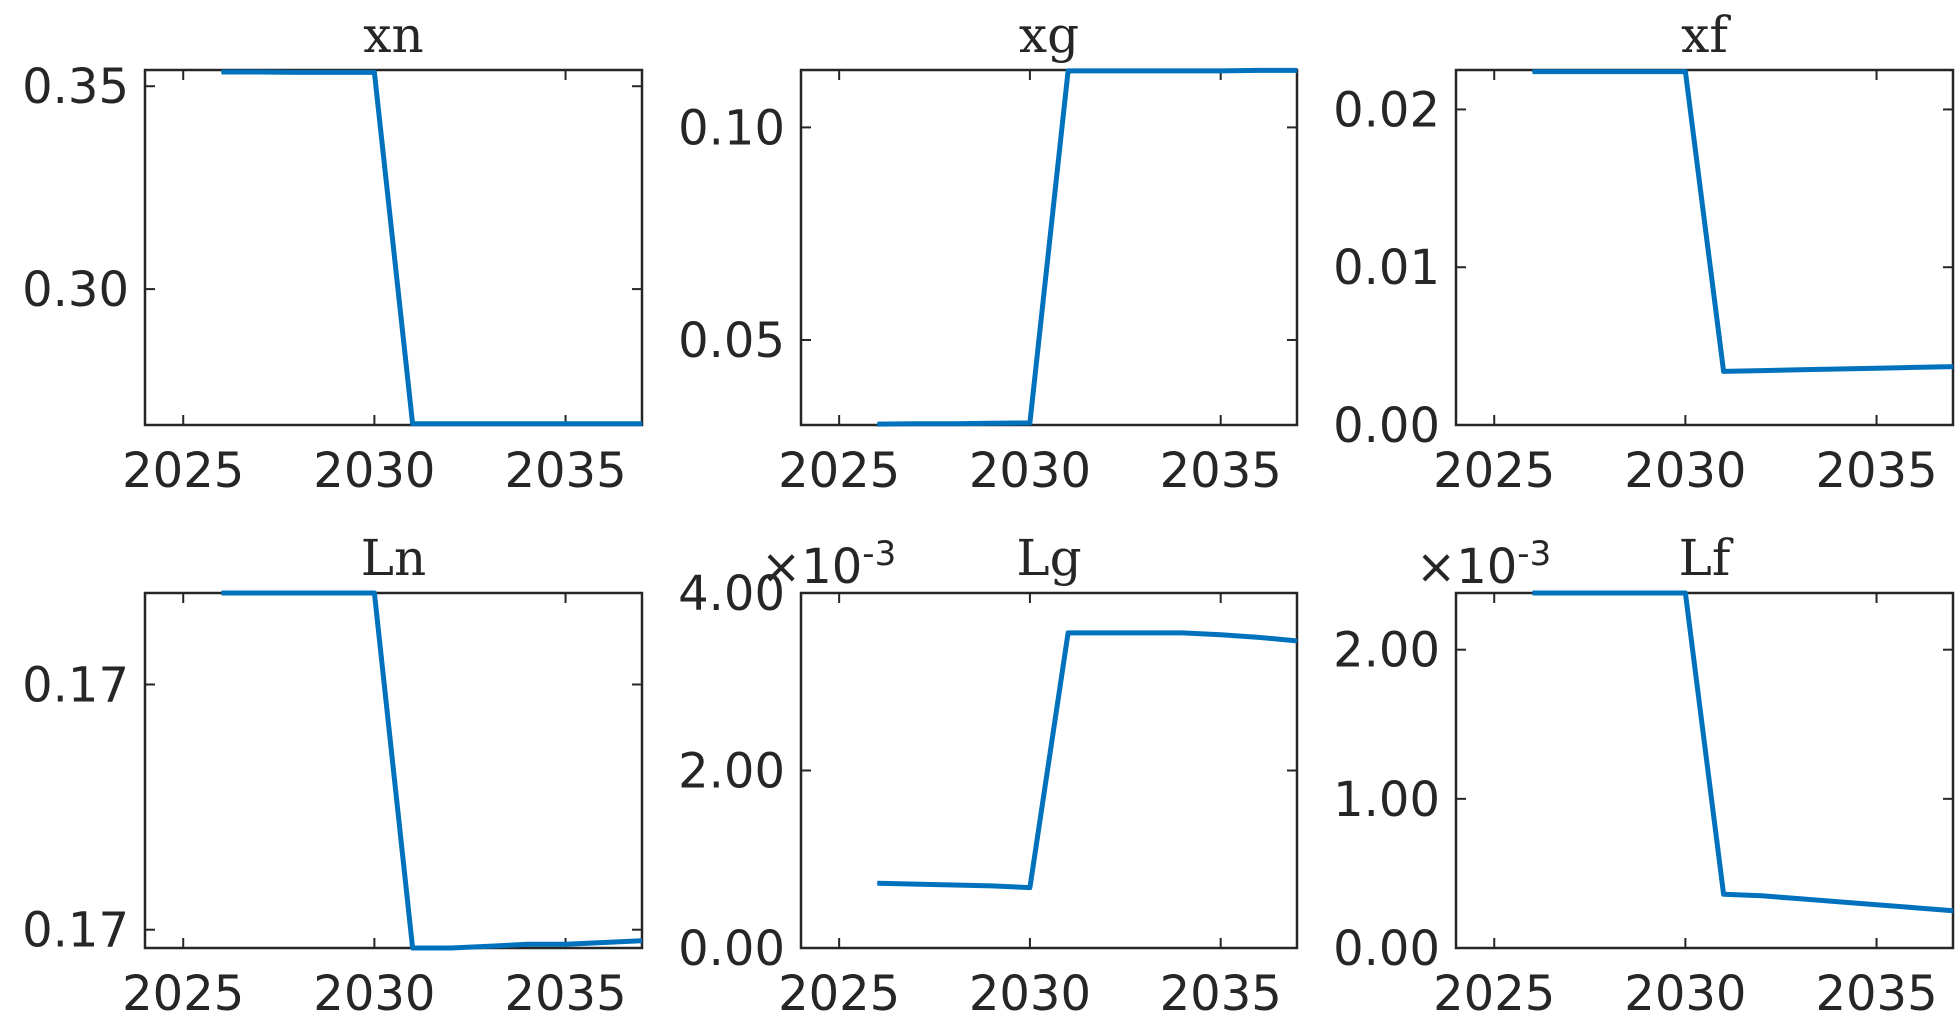 The image size is (1956, 1026). What do you see at coordinates (75, 87) in the screenshot?
I see `y-tick-label: 0.35` at bounding box center [75, 87].